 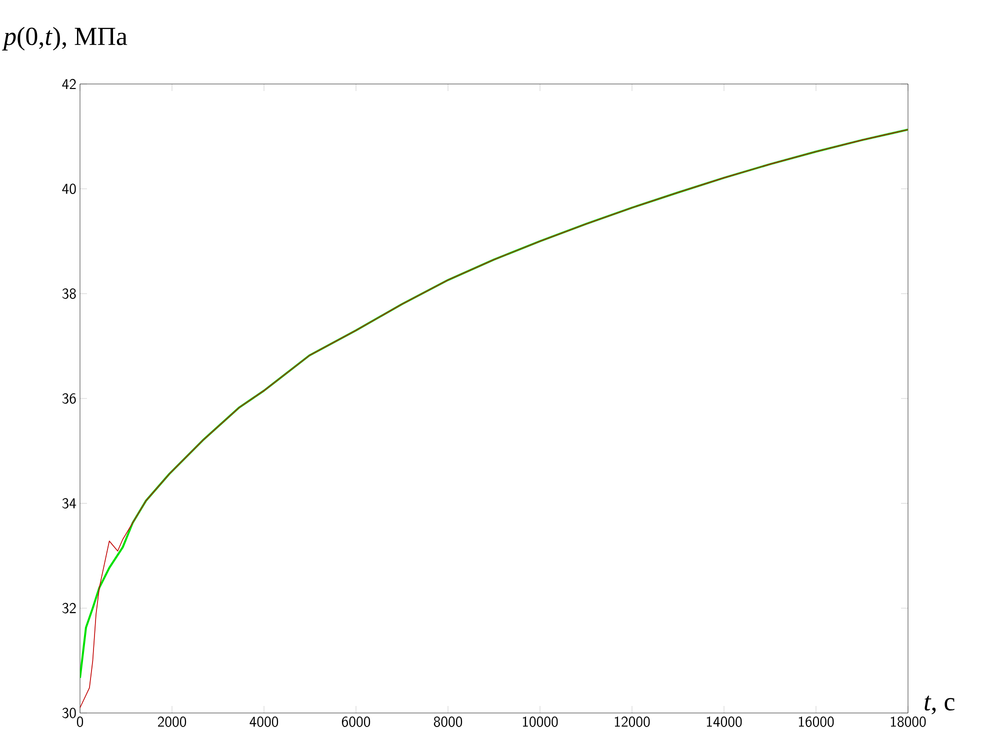 What do you see at coordinates (816, 721) in the screenshot?
I see `x-tick-label: 16000` at bounding box center [816, 721].